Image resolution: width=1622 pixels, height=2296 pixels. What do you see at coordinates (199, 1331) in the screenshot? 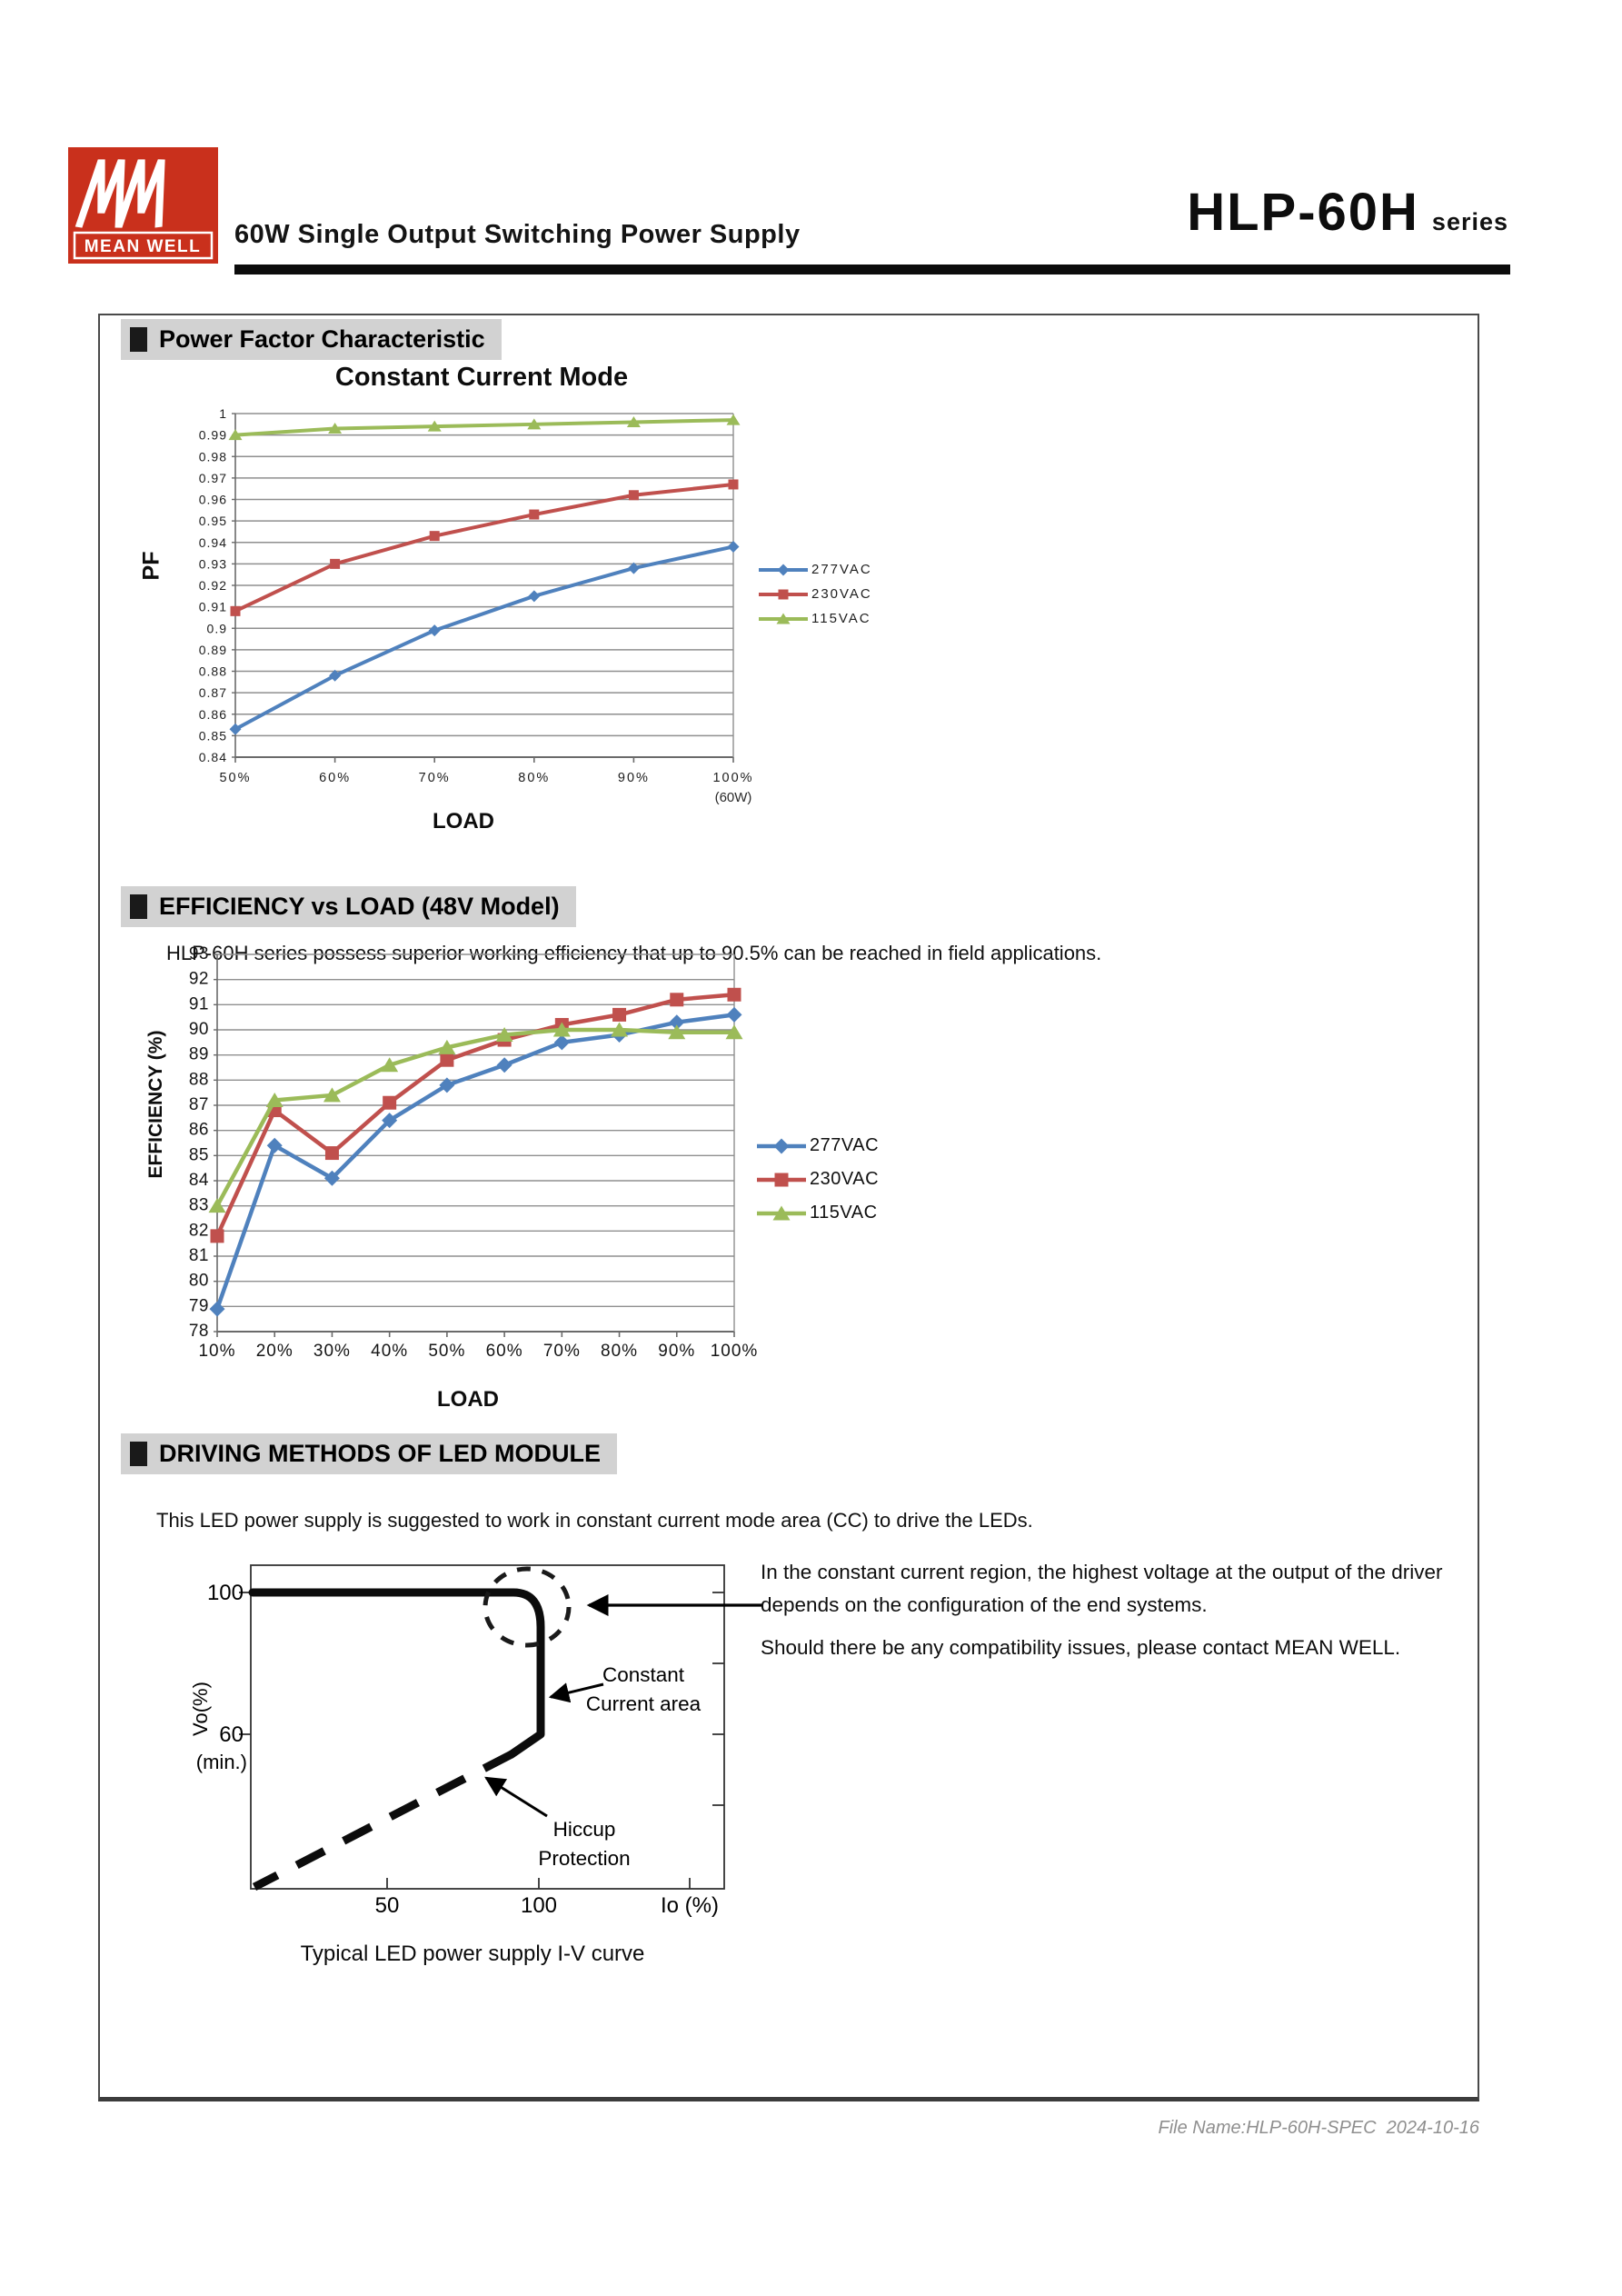
I see `y-tick-label: 78` at bounding box center [199, 1331].